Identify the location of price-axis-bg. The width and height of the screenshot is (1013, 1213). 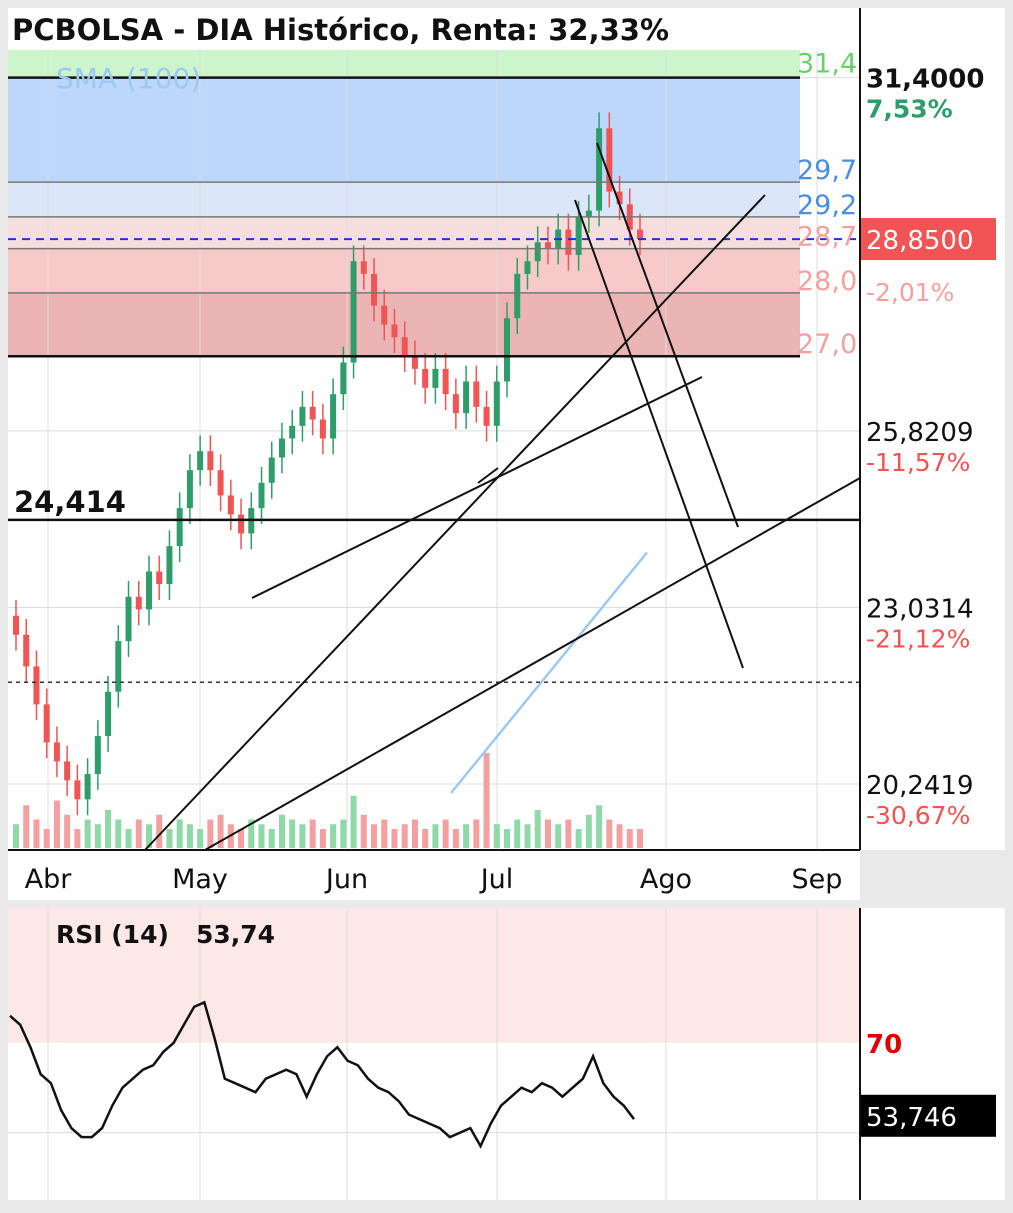
(932, 429).